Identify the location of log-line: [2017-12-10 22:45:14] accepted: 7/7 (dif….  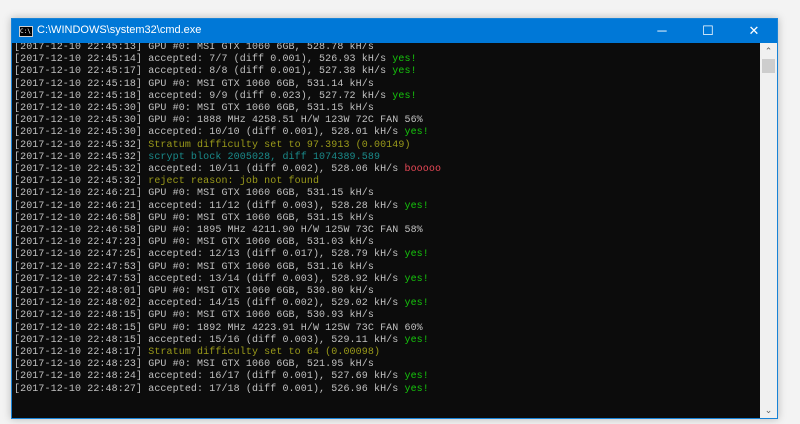
(227, 60).